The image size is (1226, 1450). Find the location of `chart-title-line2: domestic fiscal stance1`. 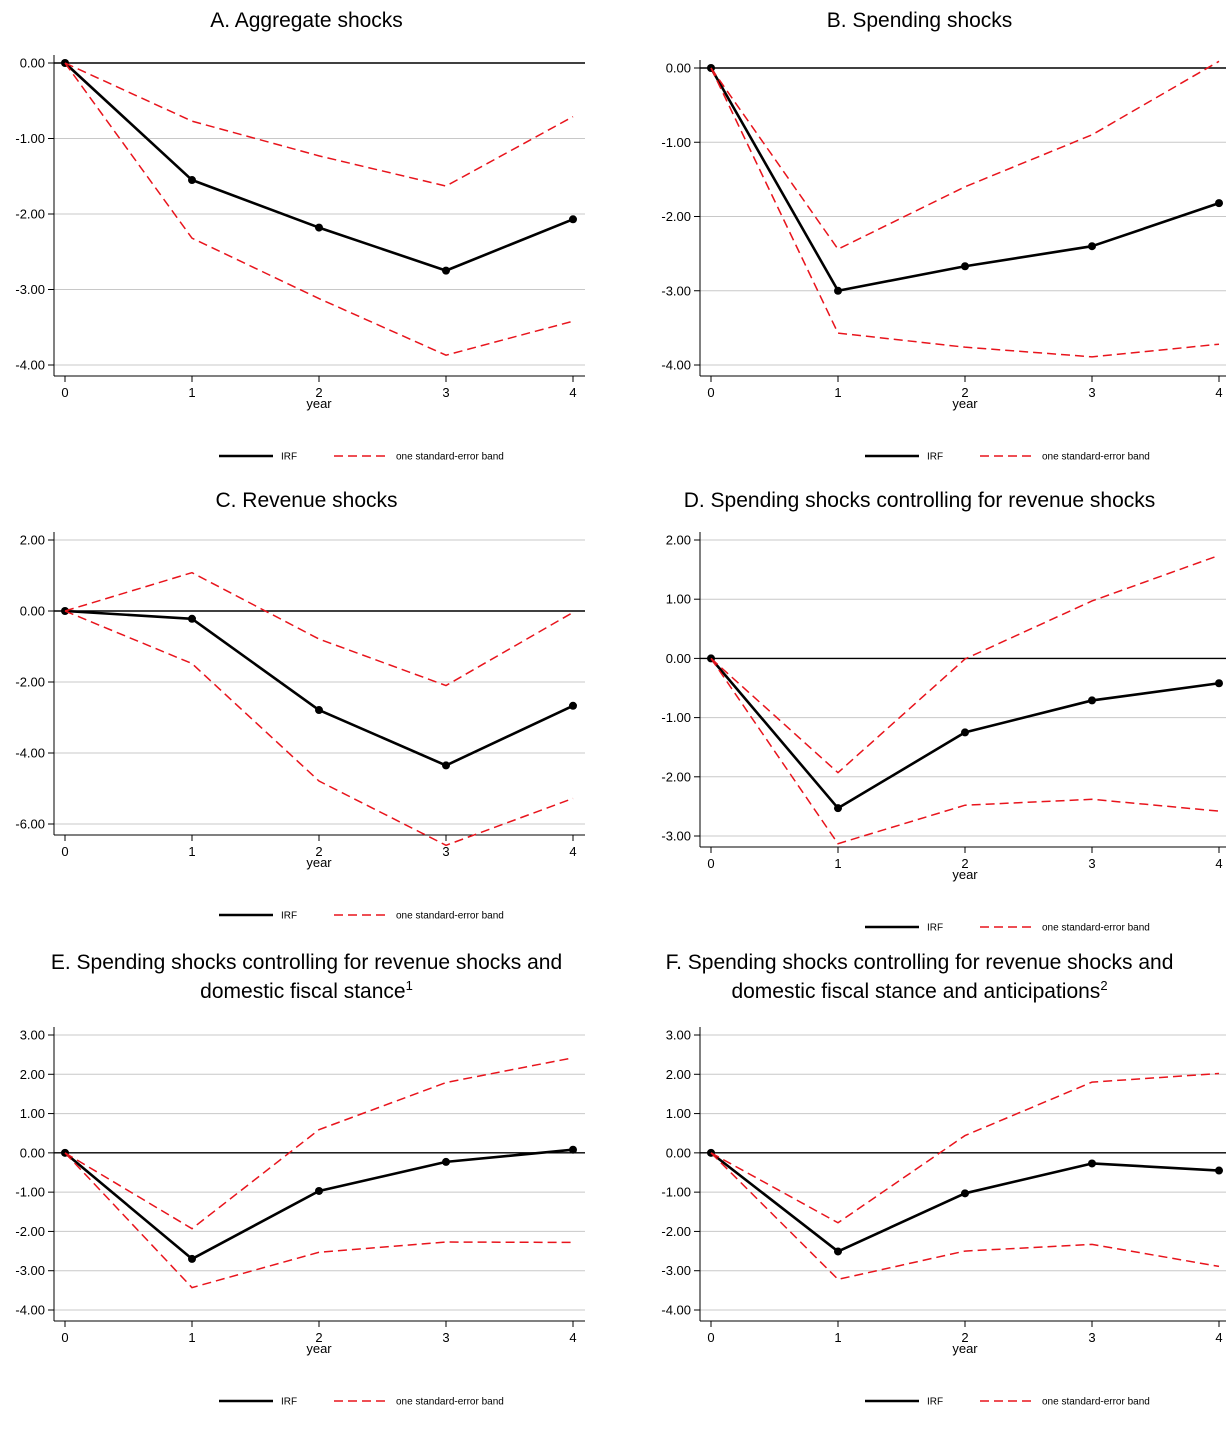

chart-title-line2: domestic fiscal stance1 is located at coordinates (306, 988).